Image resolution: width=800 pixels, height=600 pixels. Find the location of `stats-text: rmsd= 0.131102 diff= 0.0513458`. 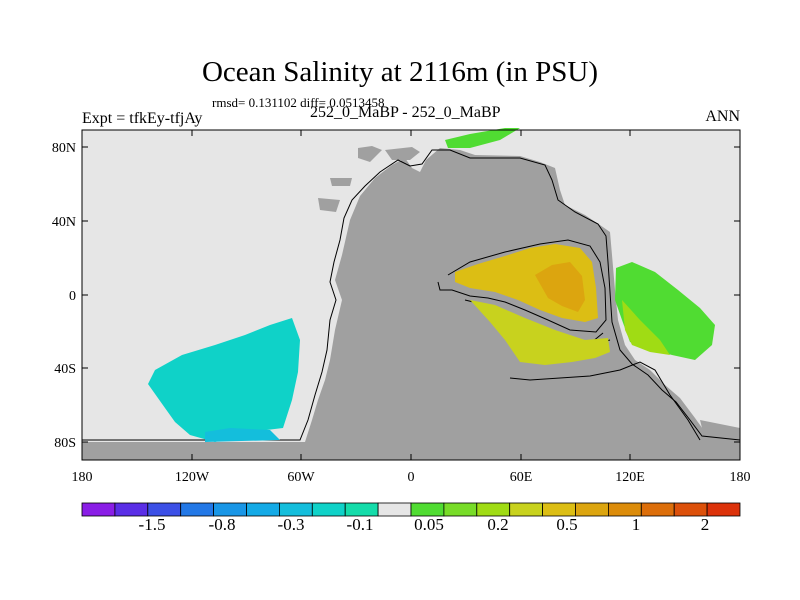

stats-text: rmsd= 0.131102 diff= 0.0513458 is located at coordinates (298, 102).